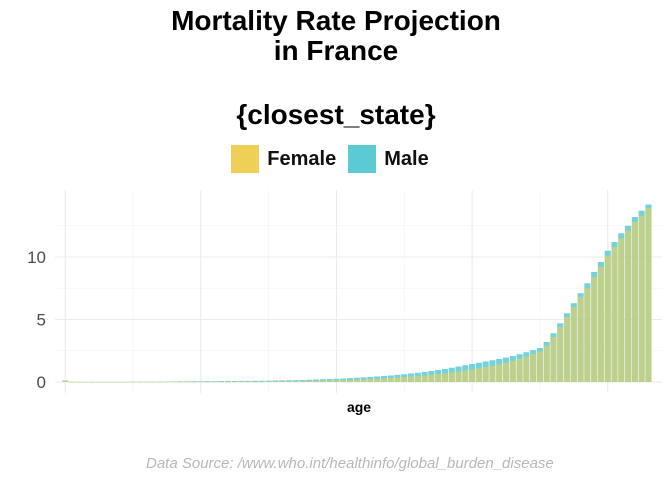  Describe the element at coordinates (359, 407) in the screenshot. I see `x-axis-label: age` at that location.